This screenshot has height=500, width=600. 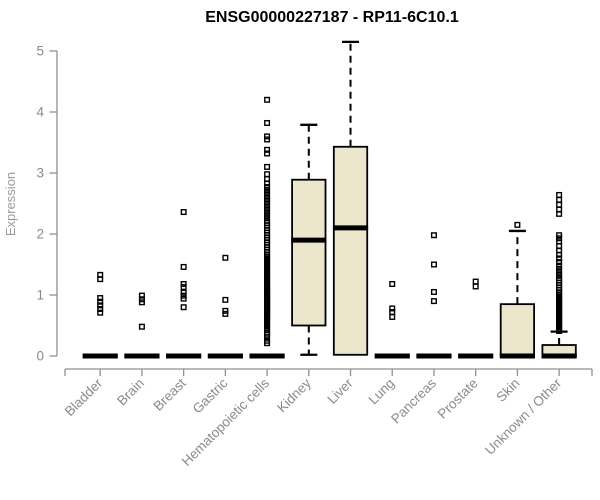 What do you see at coordinates (40, 295) in the screenshot?
I see `y-tick-label: 1` at bounding box center [40, 295].